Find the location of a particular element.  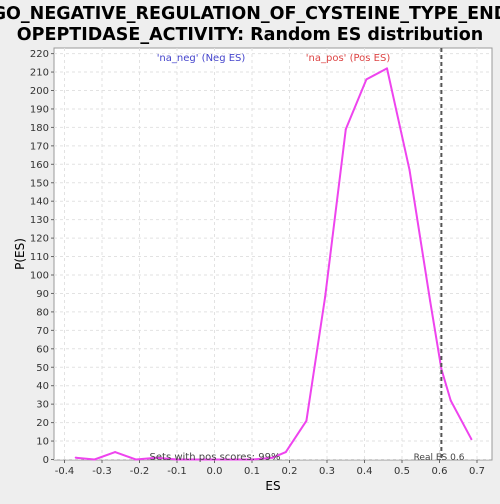

x-tick-label: 0.0 is located at coordinates (215, 471).